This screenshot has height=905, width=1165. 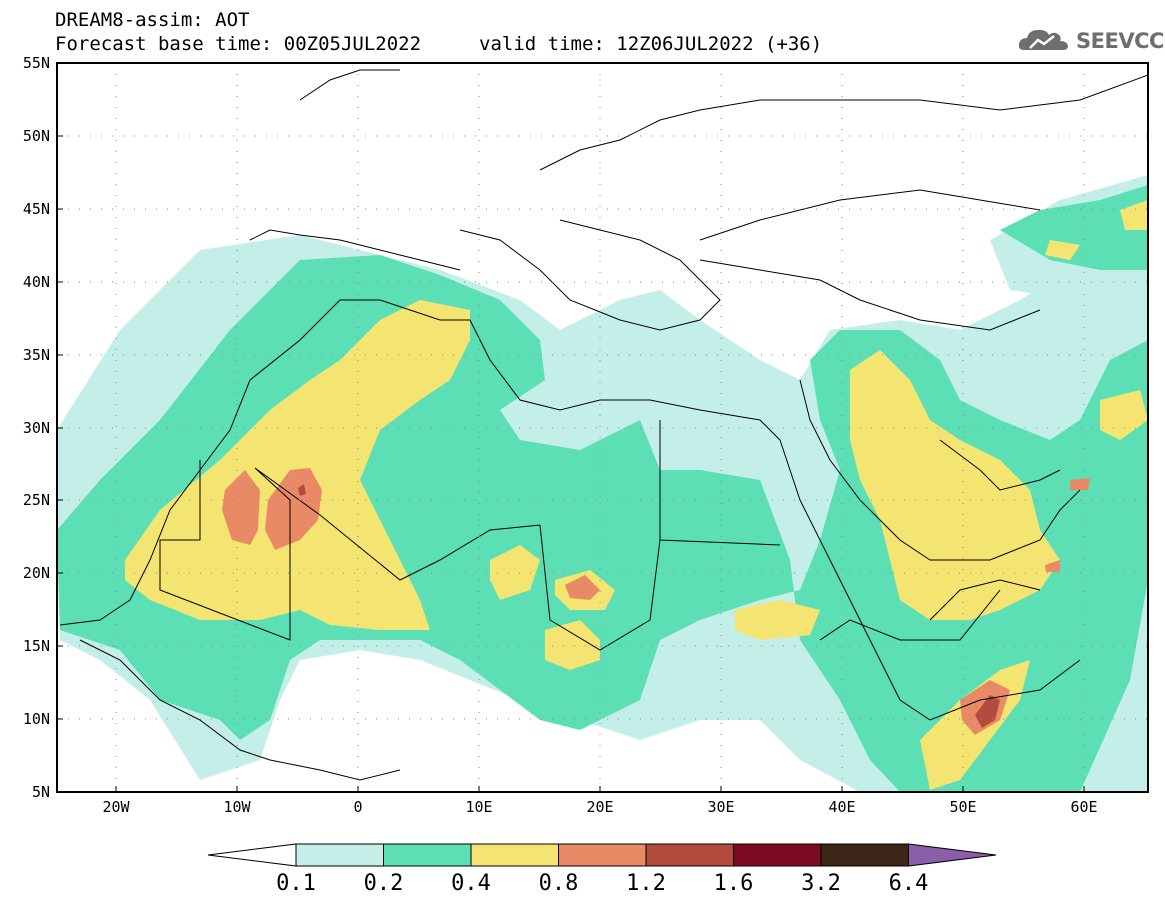 I want to click on colorbar-segment-1.2, so click(x=689, y=855).